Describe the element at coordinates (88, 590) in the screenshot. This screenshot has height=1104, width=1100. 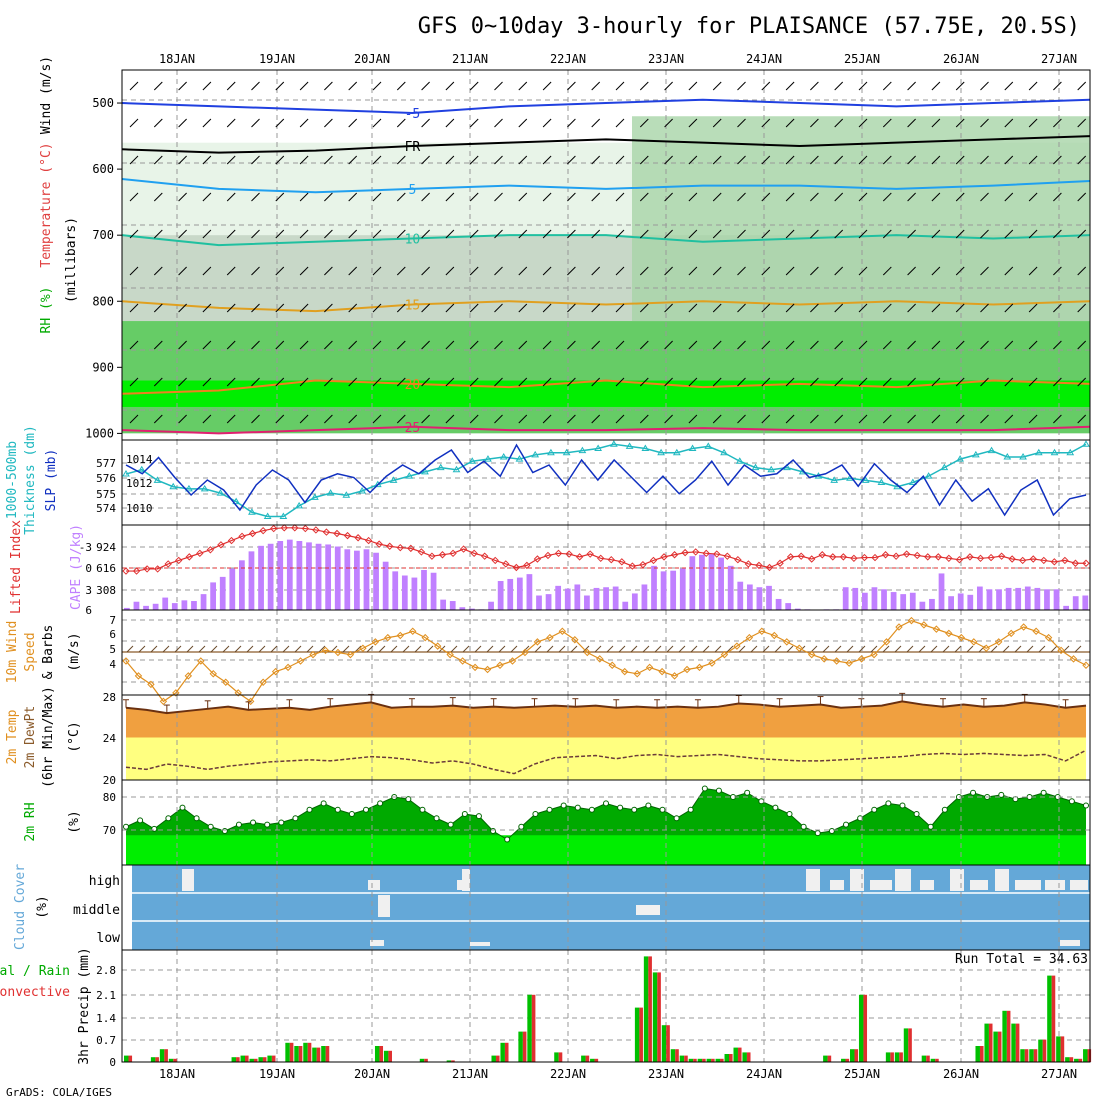
I see `li-tick: 3` at that location.